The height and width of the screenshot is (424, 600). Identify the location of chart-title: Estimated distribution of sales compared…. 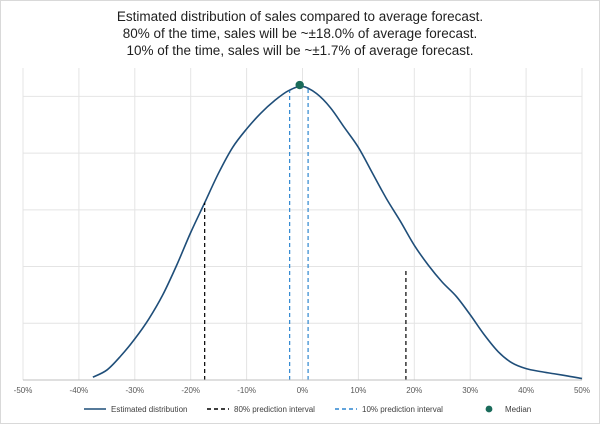
(300, 33).